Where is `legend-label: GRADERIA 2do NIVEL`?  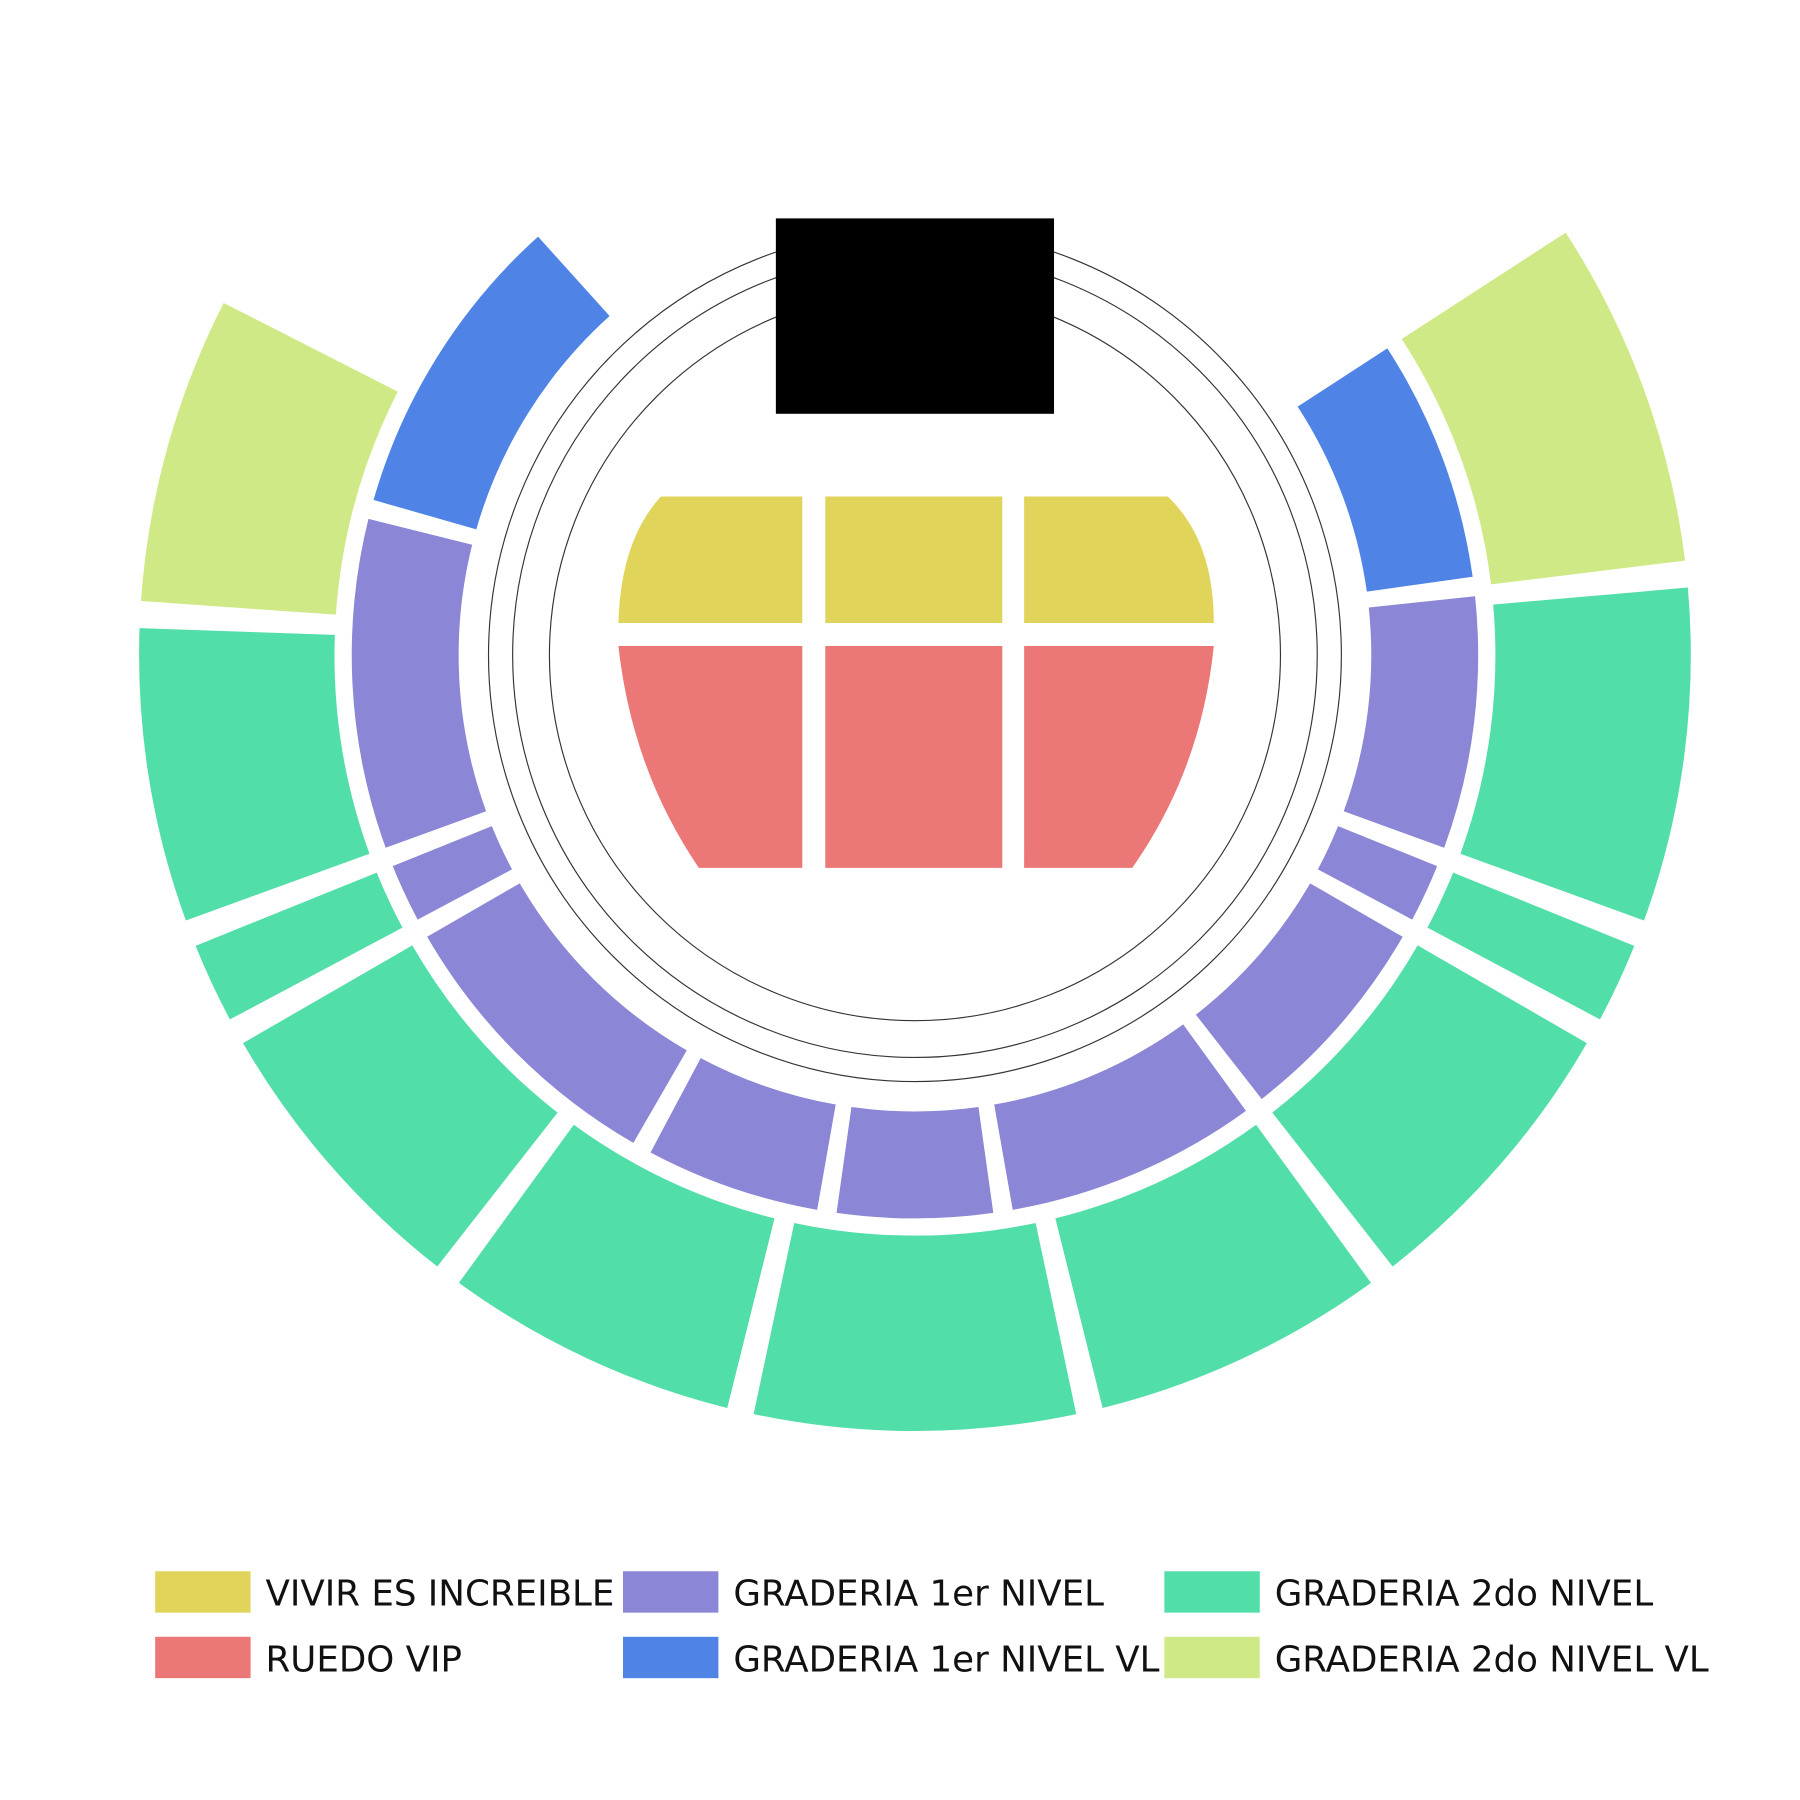
legend-label: GRADERIA 2do NIVEL is located at coordinates (1464, 1594).